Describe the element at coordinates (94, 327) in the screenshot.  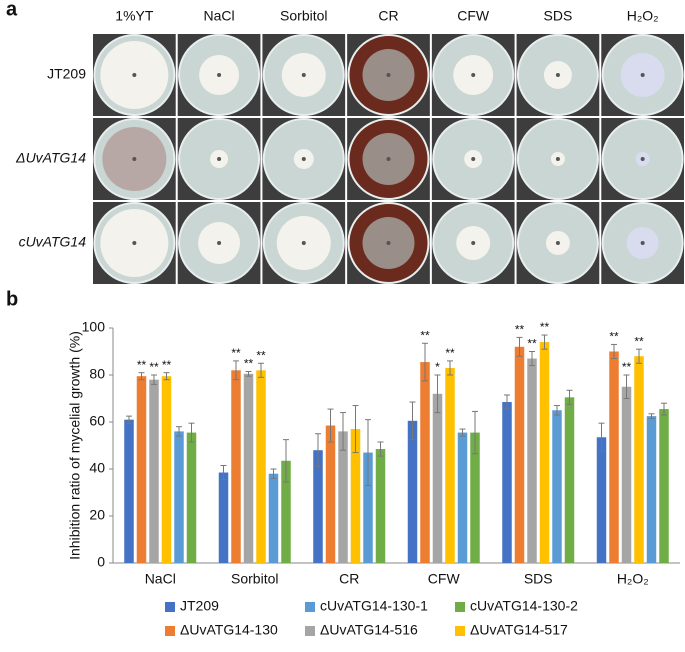
I see `y-tick-label: 100` at that location.